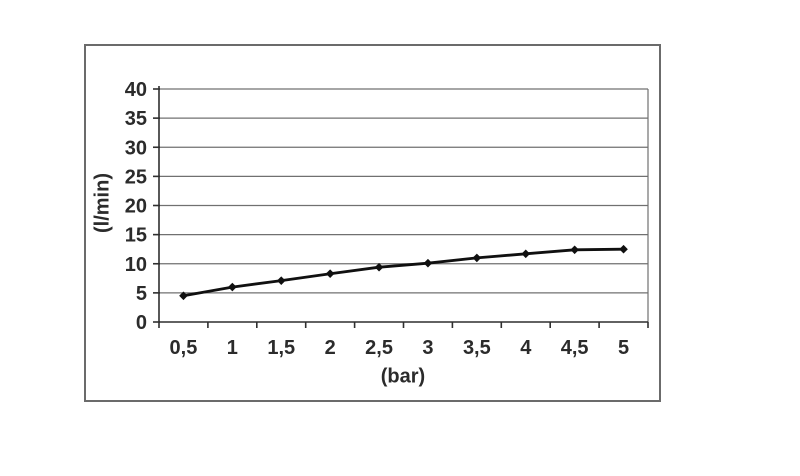 The height and width of the screenshot is (476, 800). What do you see at coordinates (141, 323) in the screenshot?
I see `y-tick-label: 0` at bounding box center [141, 323].